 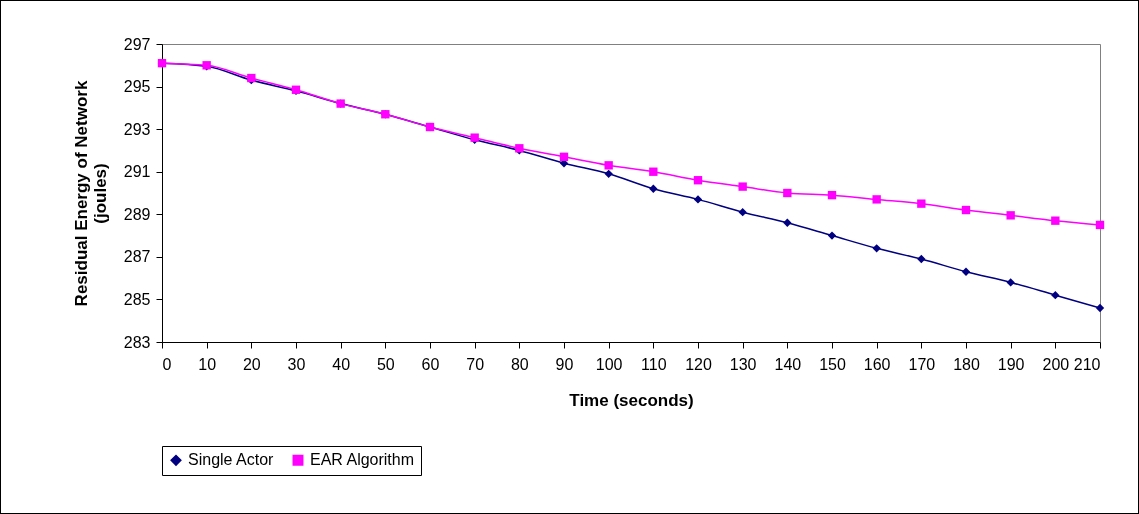 I want to click on y-tick-label: 291, so click(x=137, y=172).